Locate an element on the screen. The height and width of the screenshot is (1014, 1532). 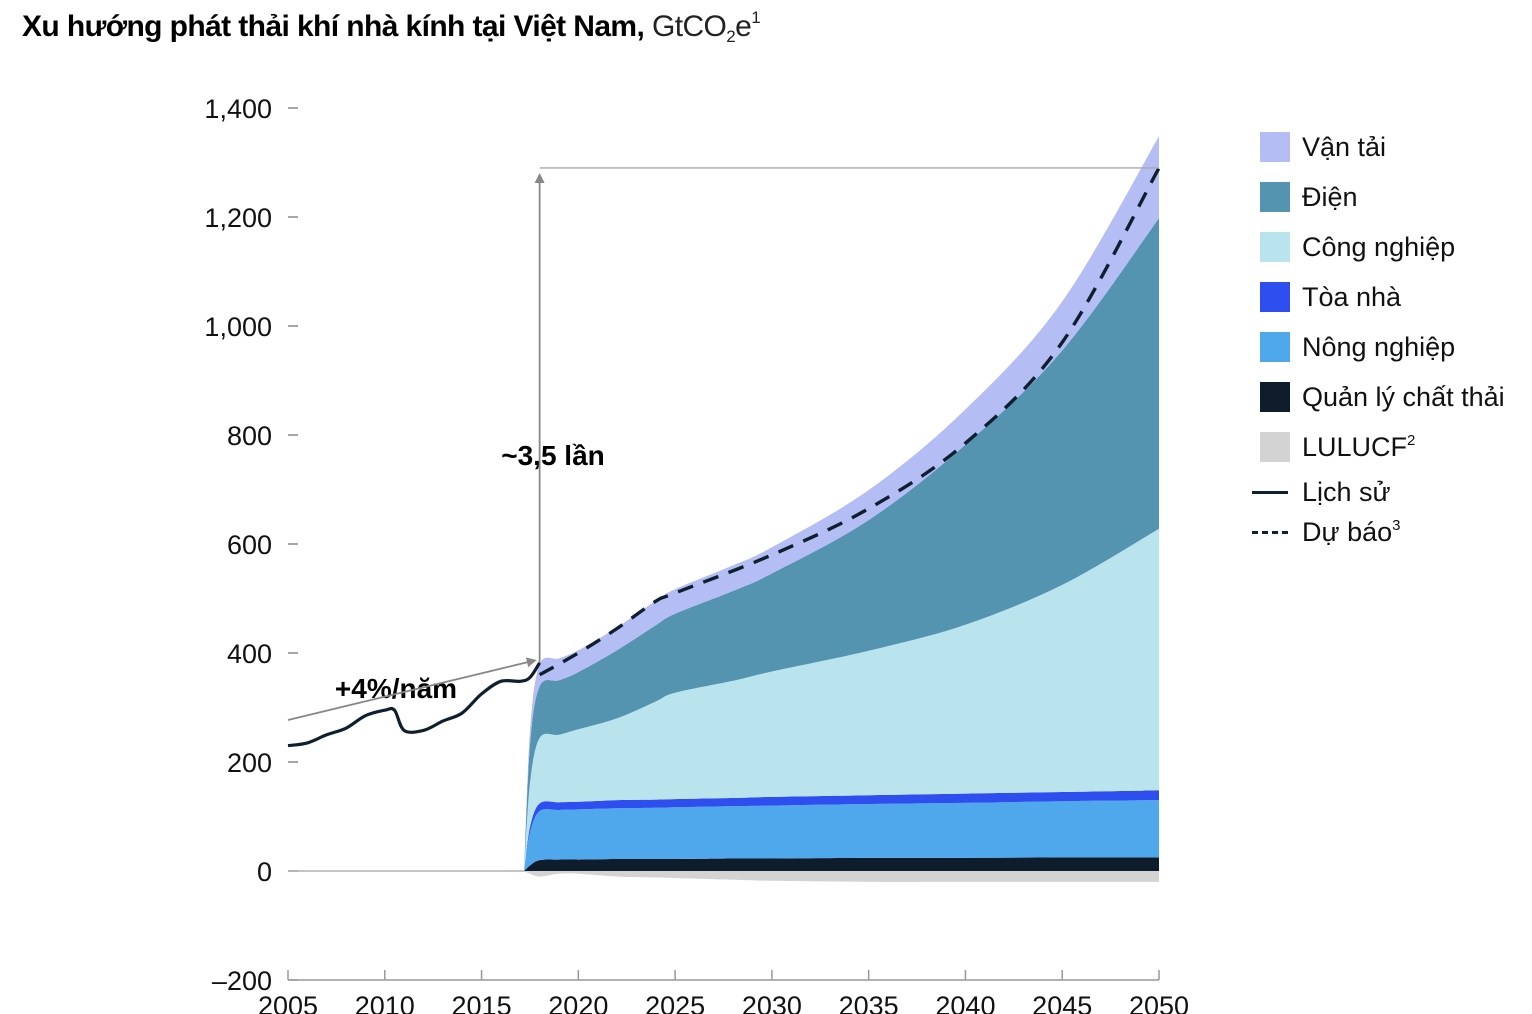
growth-total-label: ~3,5 lần is located at coordinates (553, 455).